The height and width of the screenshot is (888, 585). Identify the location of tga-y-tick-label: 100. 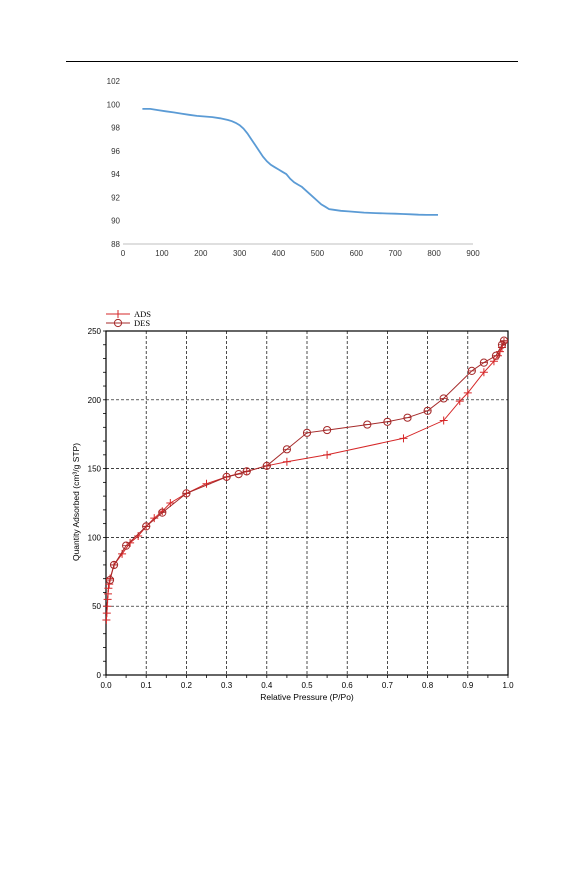
(114, 104).